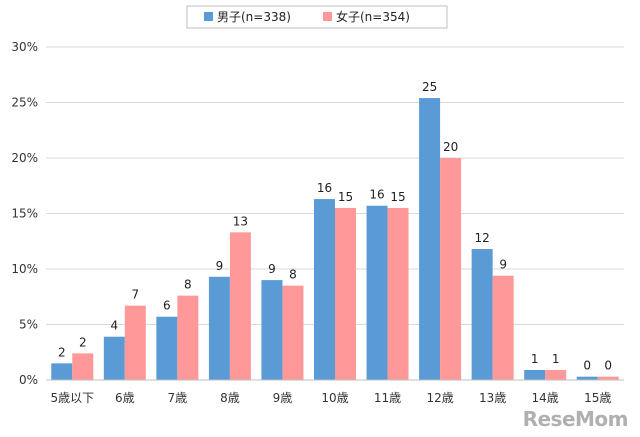  Describe the element at coordinates (387, 398) in the screenshot. I see `x-tick-label: 11歳` at that location.